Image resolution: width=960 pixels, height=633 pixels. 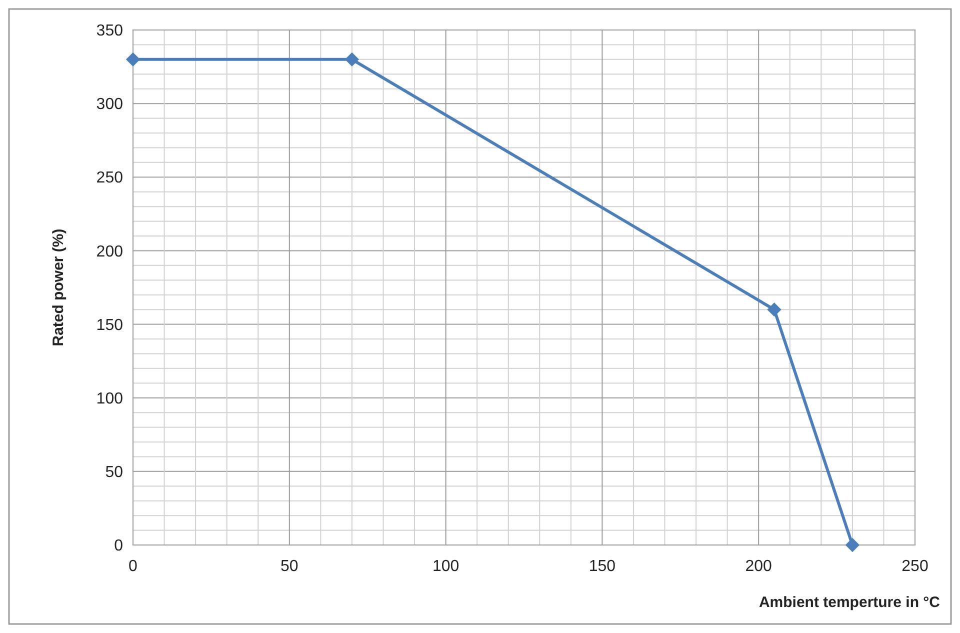 What do you see at coordinates (110, 178) in the screenshot?
I see `y-tick-label: 250` at bounding box center [110, 178].